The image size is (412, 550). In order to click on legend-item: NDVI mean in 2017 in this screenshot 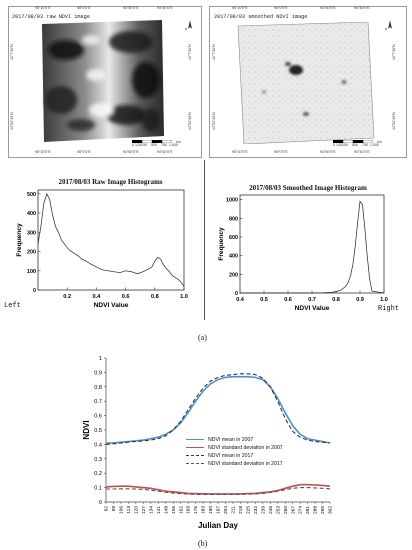, I will do `click(246, 456)`.